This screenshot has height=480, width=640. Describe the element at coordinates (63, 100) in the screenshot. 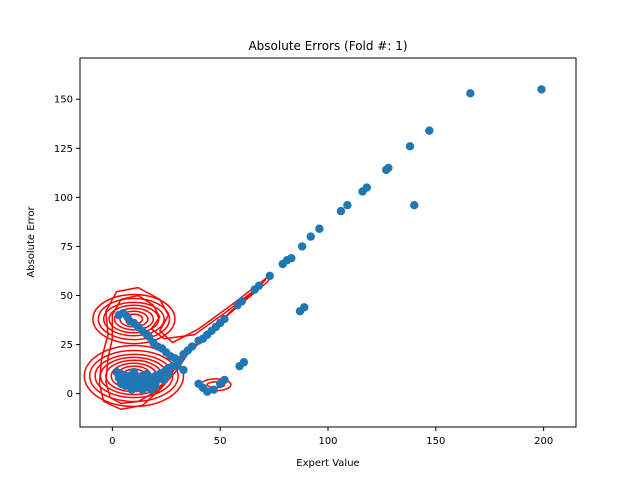

I see `y-tick-label: 150` at that location.